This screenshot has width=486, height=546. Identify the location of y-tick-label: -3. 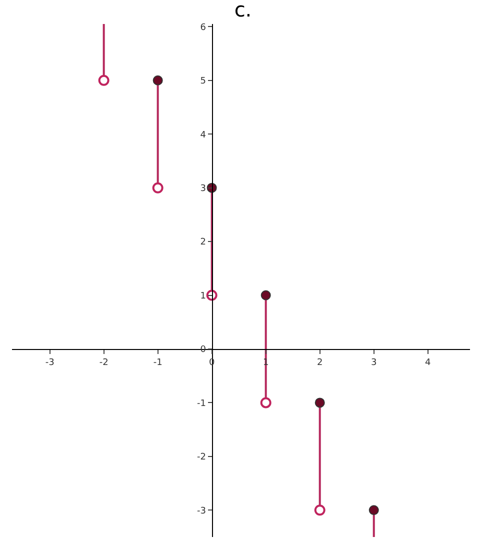
(201, 511).